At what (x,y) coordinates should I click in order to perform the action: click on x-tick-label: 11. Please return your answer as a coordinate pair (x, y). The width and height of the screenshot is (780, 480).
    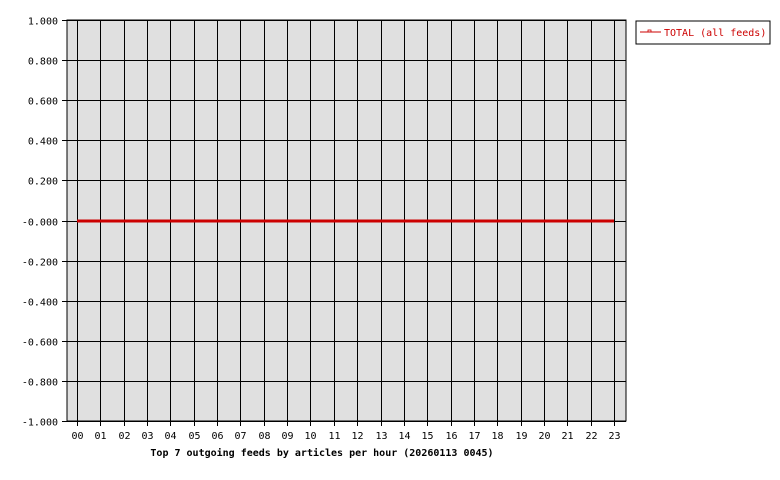
    Looking at the image, I should click on (334, 436).